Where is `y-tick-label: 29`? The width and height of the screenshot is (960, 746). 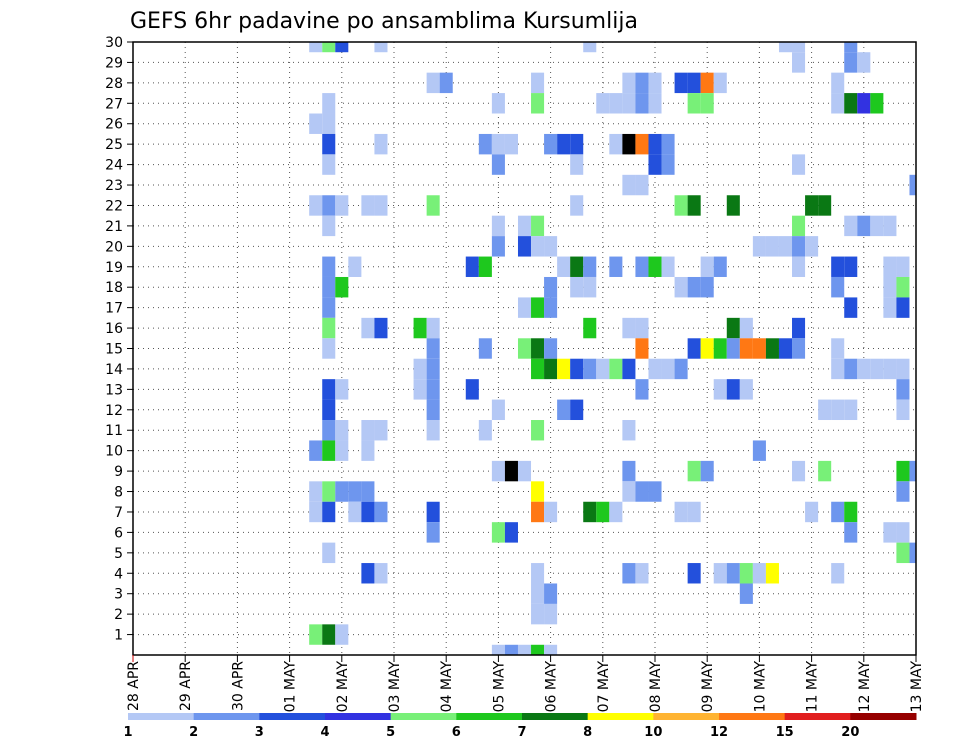 y-tick-label: 29 is located at coordinates (114, 63).